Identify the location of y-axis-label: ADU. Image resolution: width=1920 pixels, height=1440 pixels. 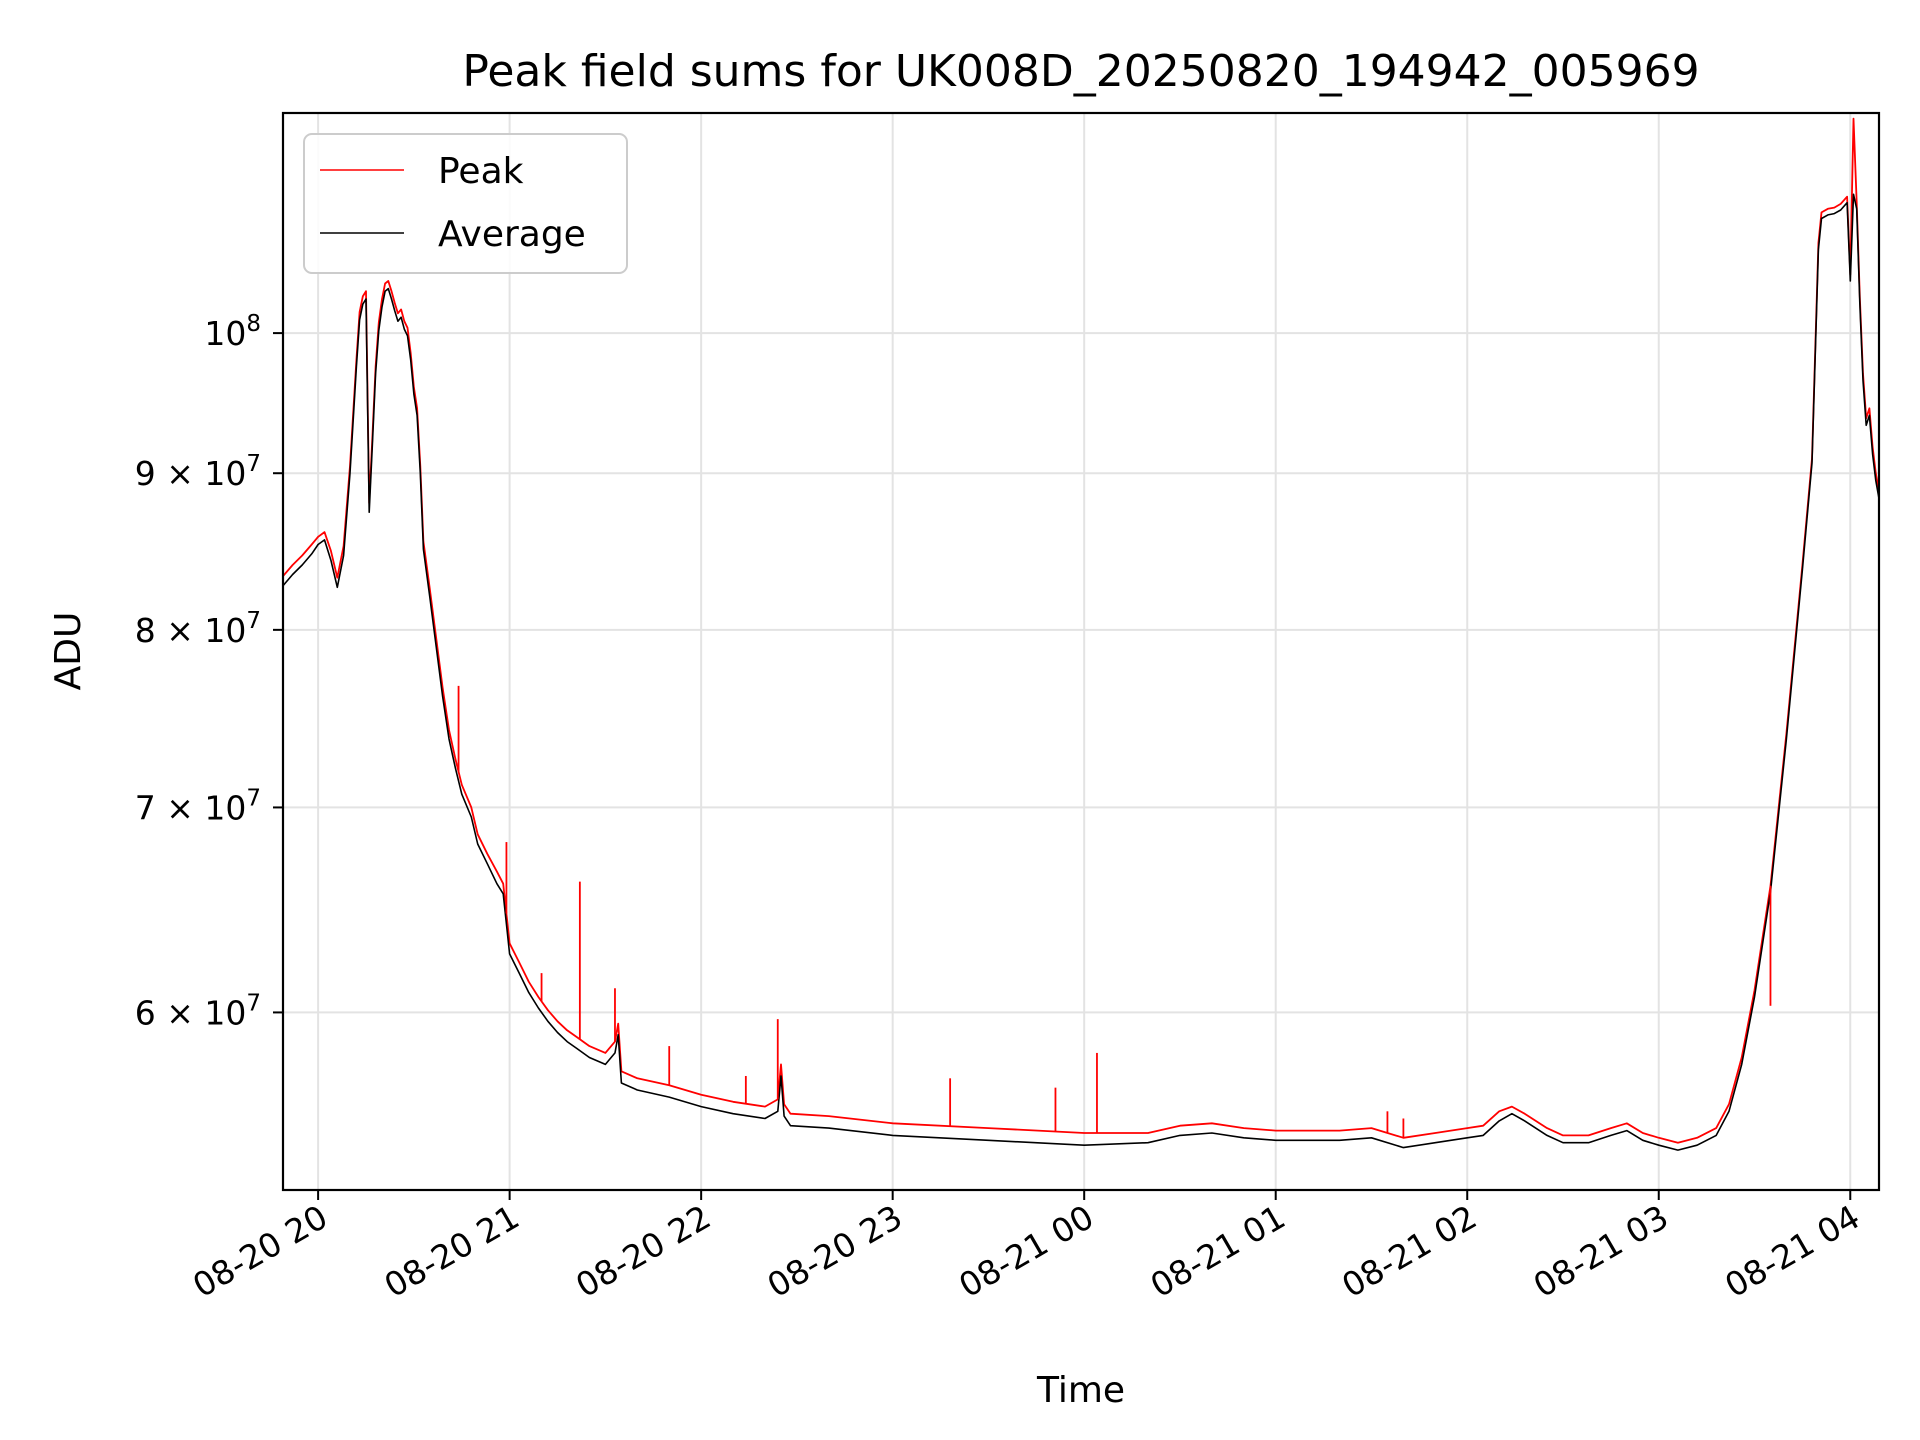
(68, 651).